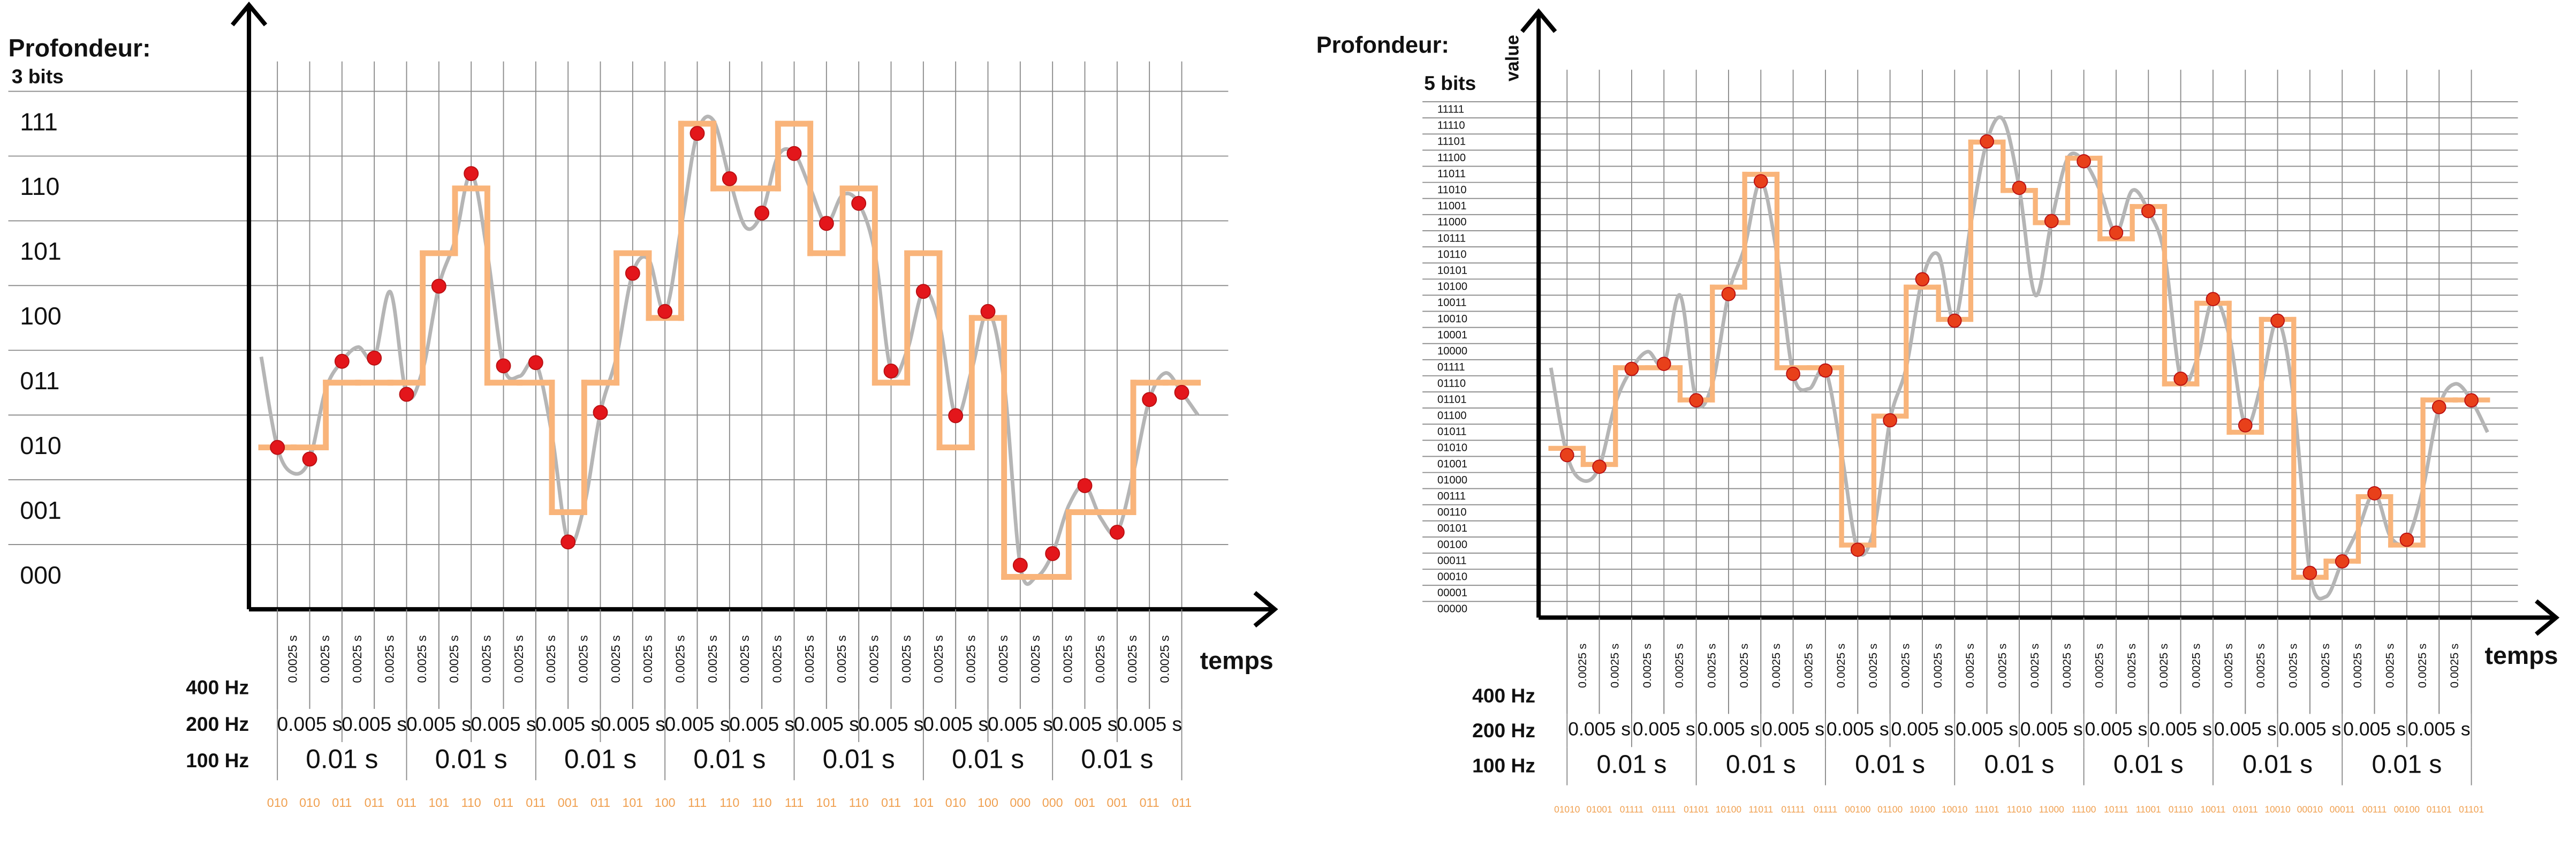 The image size is (2576, 854). I want to click on binary-code: 010, so click(277, 803).